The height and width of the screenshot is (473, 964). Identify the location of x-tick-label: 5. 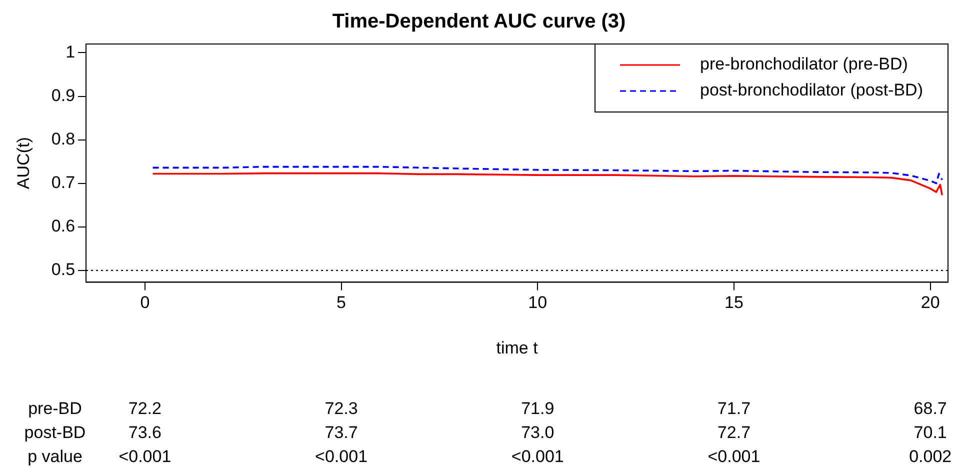
(341, 302).